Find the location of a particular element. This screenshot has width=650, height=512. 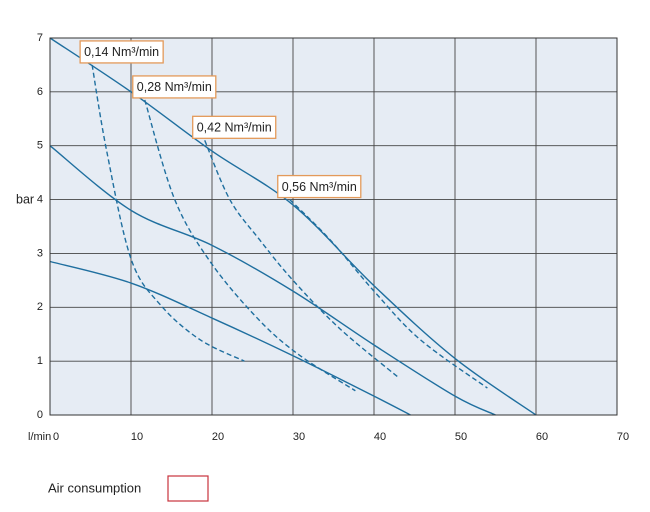

curve-label: 0,28 Nm³/min is located at coordinates (174, 87).